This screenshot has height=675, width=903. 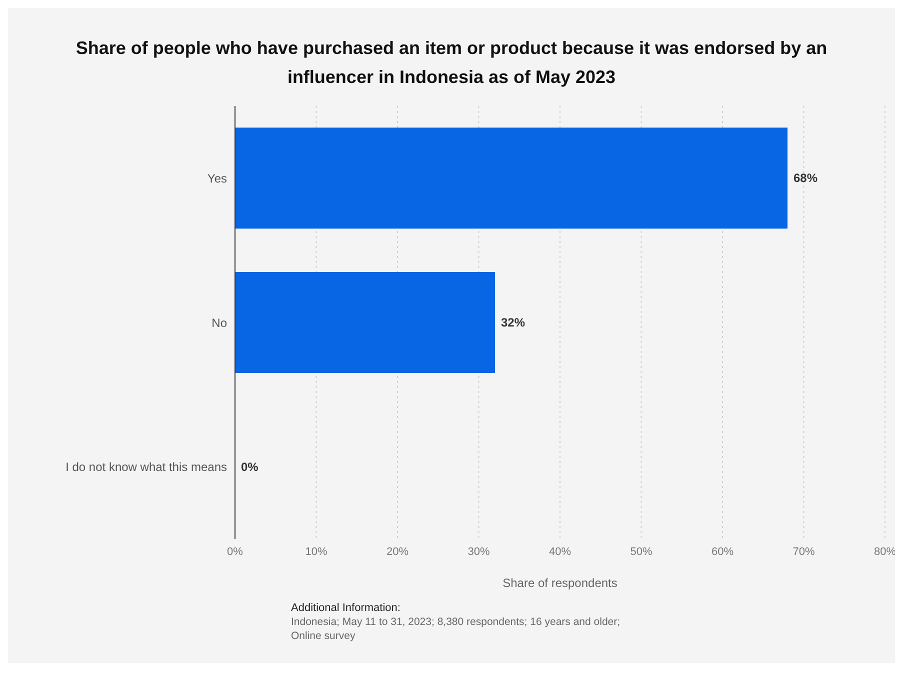 What do you see at coordinates (146, 467) in the screenshot?
I see `y-tick-label: I do not know what this means` at bounding box center [146, 467].